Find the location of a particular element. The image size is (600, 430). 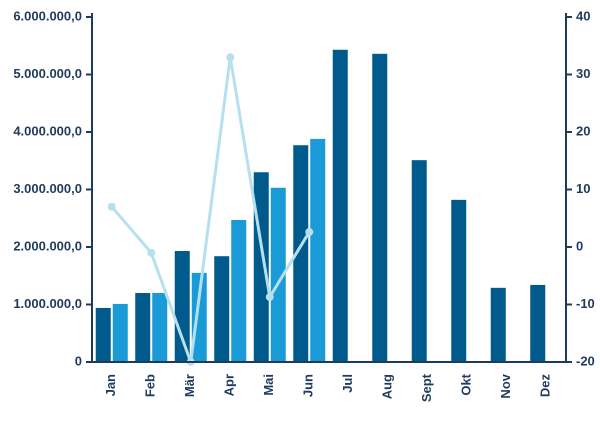

y-tick-label: 5.000.000,0 is located at coordinates (47, 73).